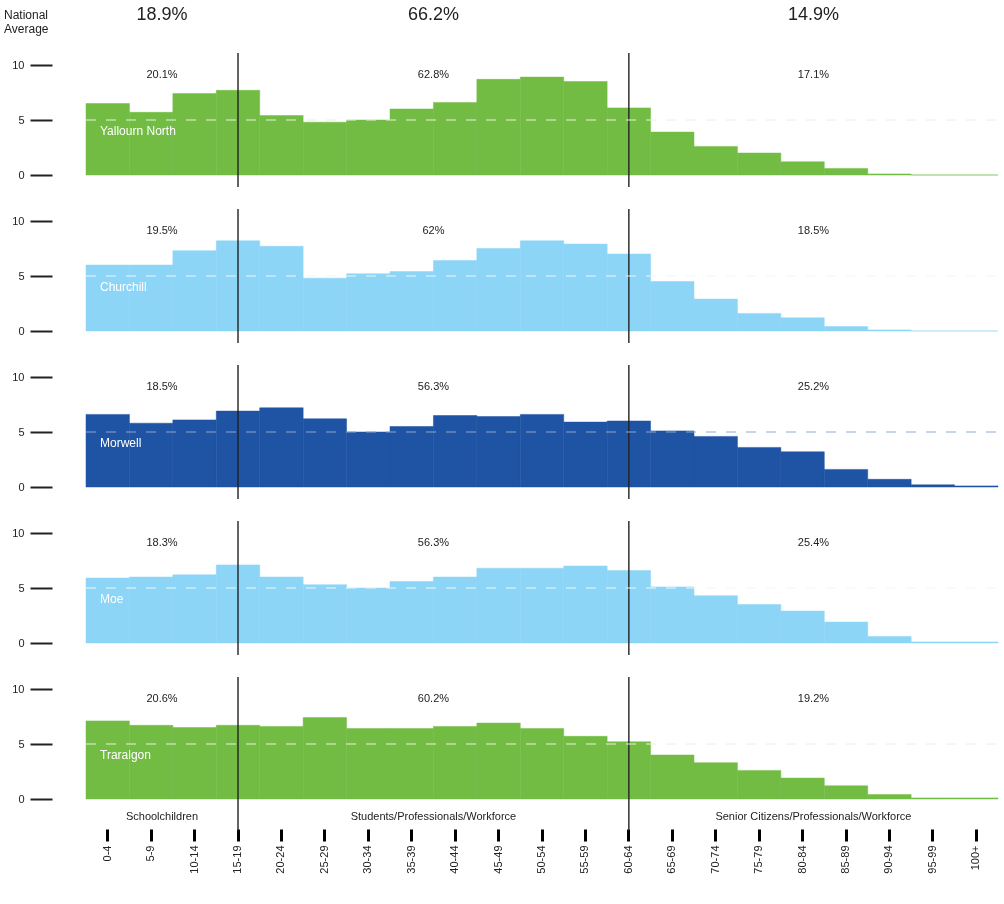  What do you see at coordinates (121, 443) in the screenshot?
I see `series-label: Morwell` at bounding box center [121, 443].